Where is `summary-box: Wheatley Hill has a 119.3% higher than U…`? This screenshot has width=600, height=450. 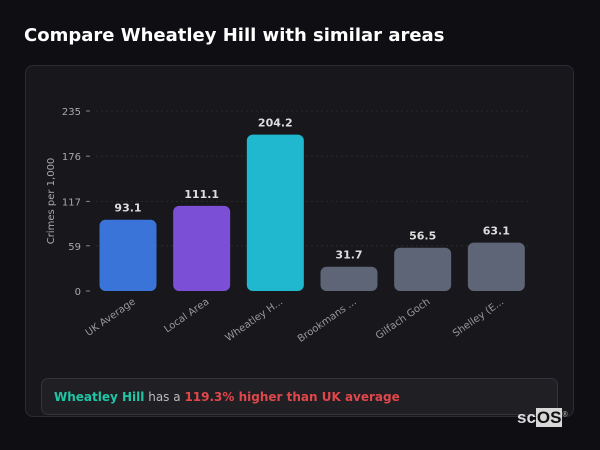 summary-box: Wheatley Hill has a 119.3% higher than U… is located at coordinates (299, 396).